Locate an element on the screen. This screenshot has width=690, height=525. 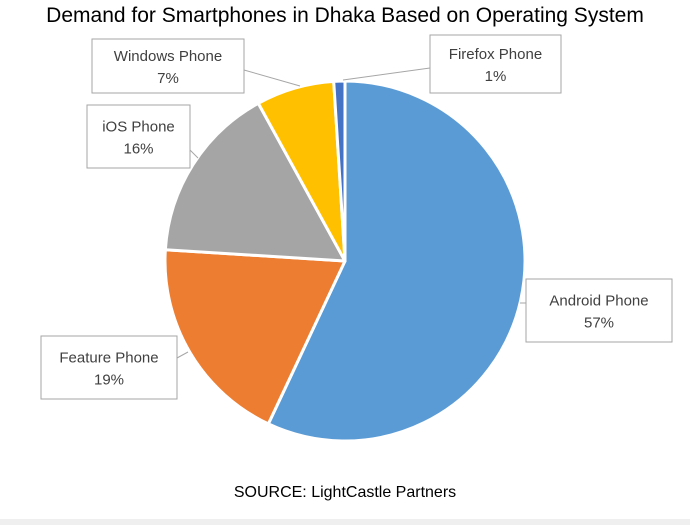
slice-name-ios-phone: iOS Phone is located at coordinates (138, 127).